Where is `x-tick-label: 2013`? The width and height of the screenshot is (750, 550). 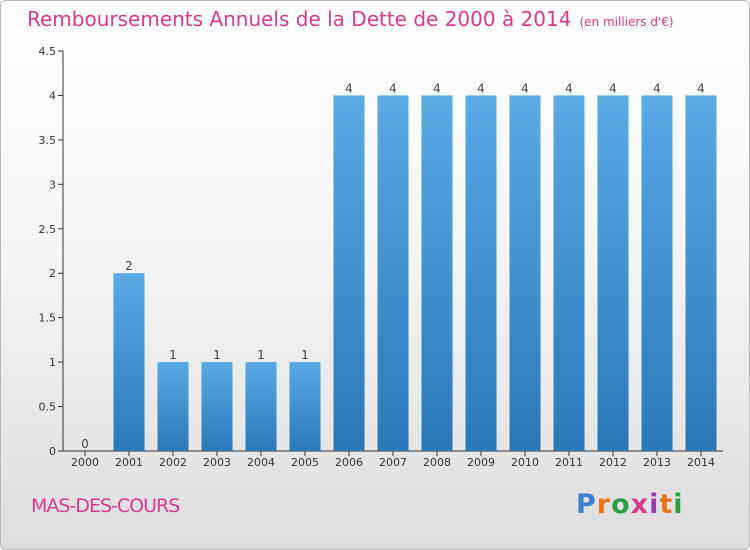
x-tick-label: 2013 is located at coordinates (657, 462).